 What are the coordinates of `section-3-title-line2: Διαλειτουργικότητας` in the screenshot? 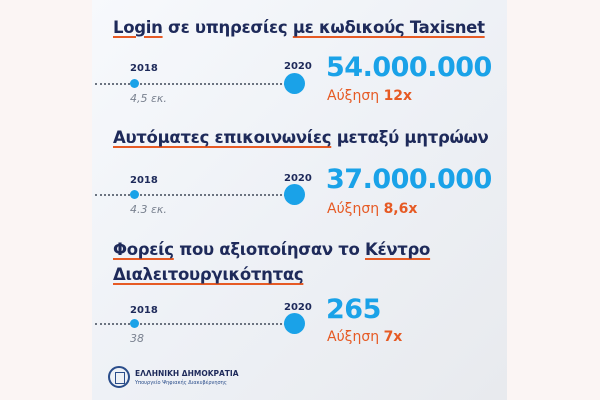 It's located at (208, 274).